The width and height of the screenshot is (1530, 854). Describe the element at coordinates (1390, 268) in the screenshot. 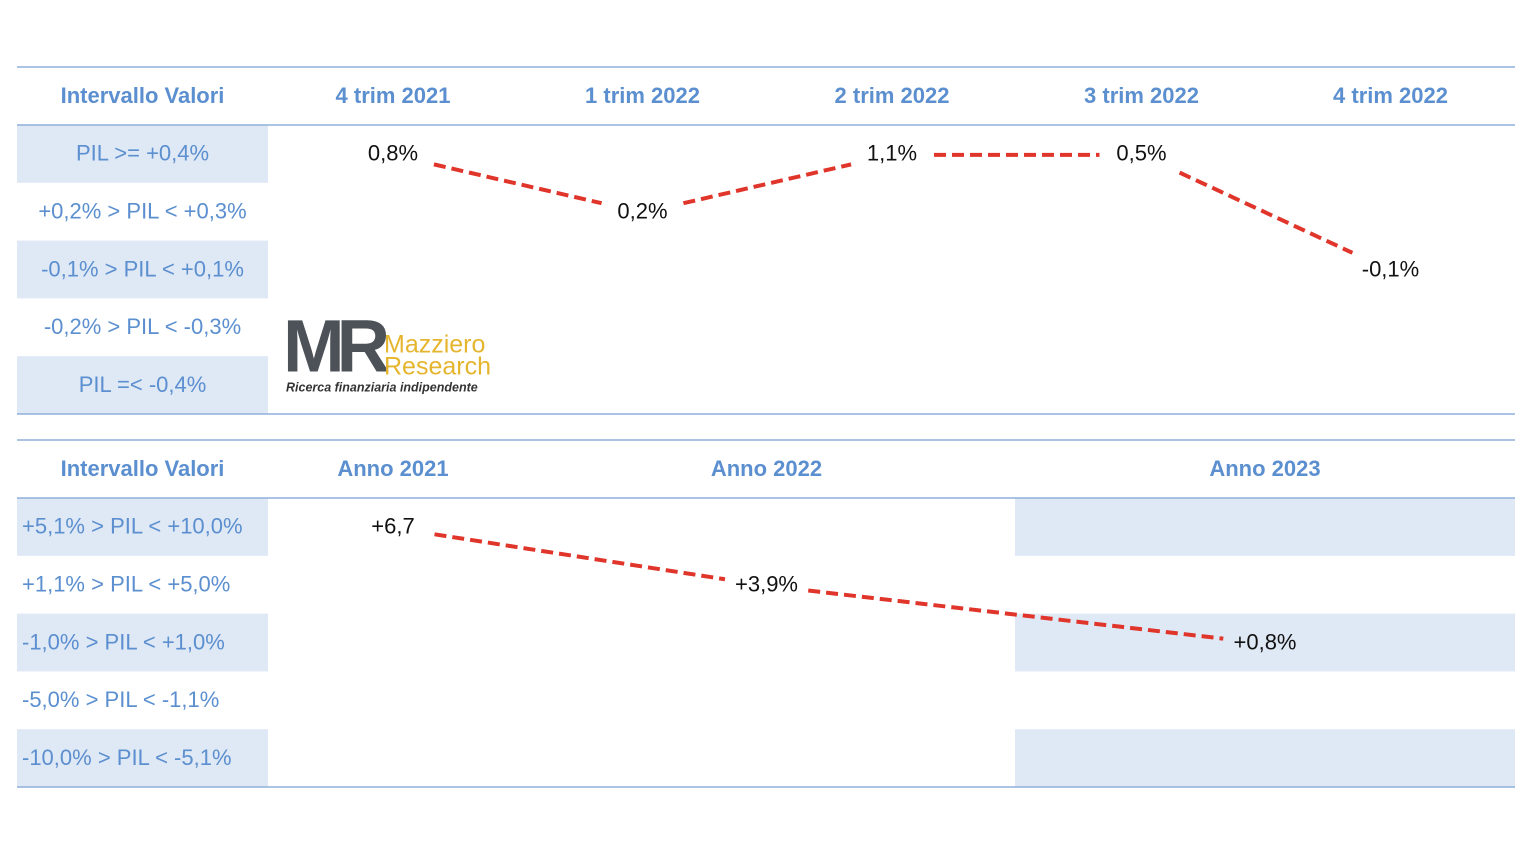

I see `value-label: -0,1%` at that location.